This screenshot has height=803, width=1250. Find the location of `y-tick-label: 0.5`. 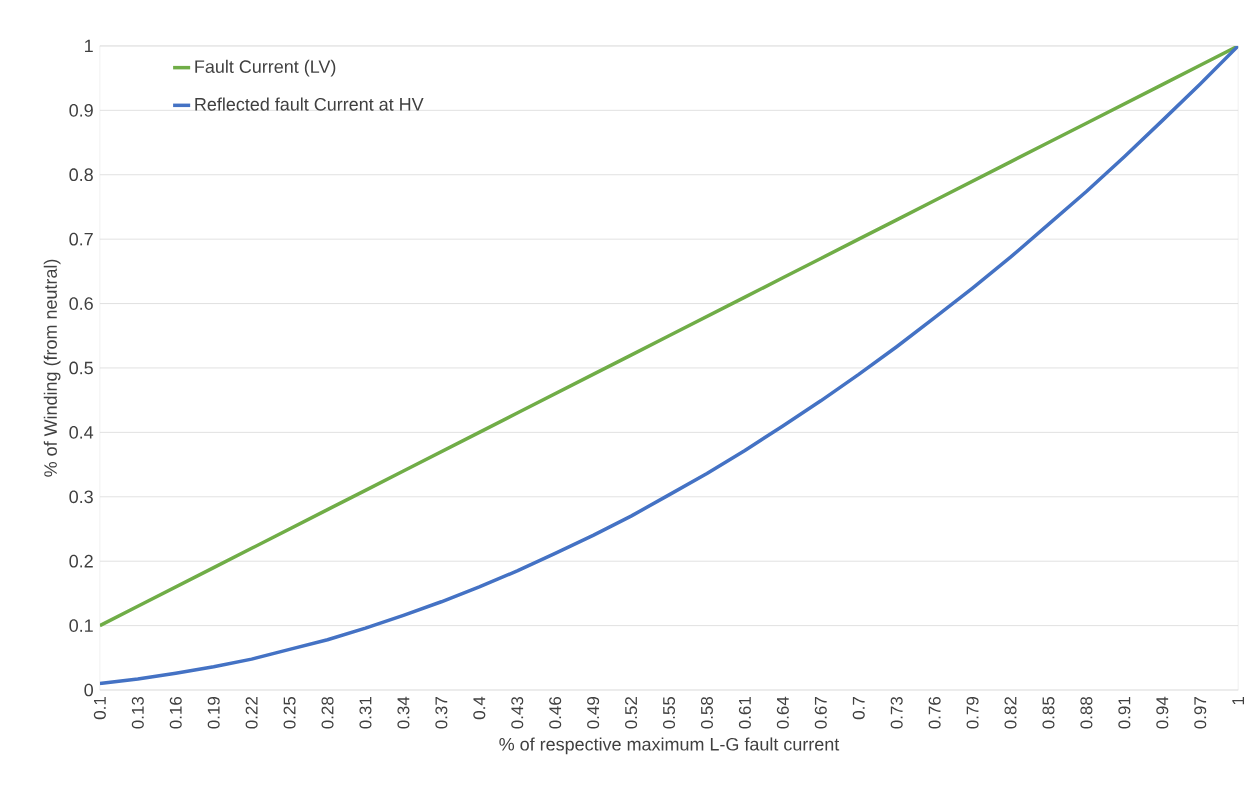

y-tick-label: 0.5 is located at coordinates (81, 368).